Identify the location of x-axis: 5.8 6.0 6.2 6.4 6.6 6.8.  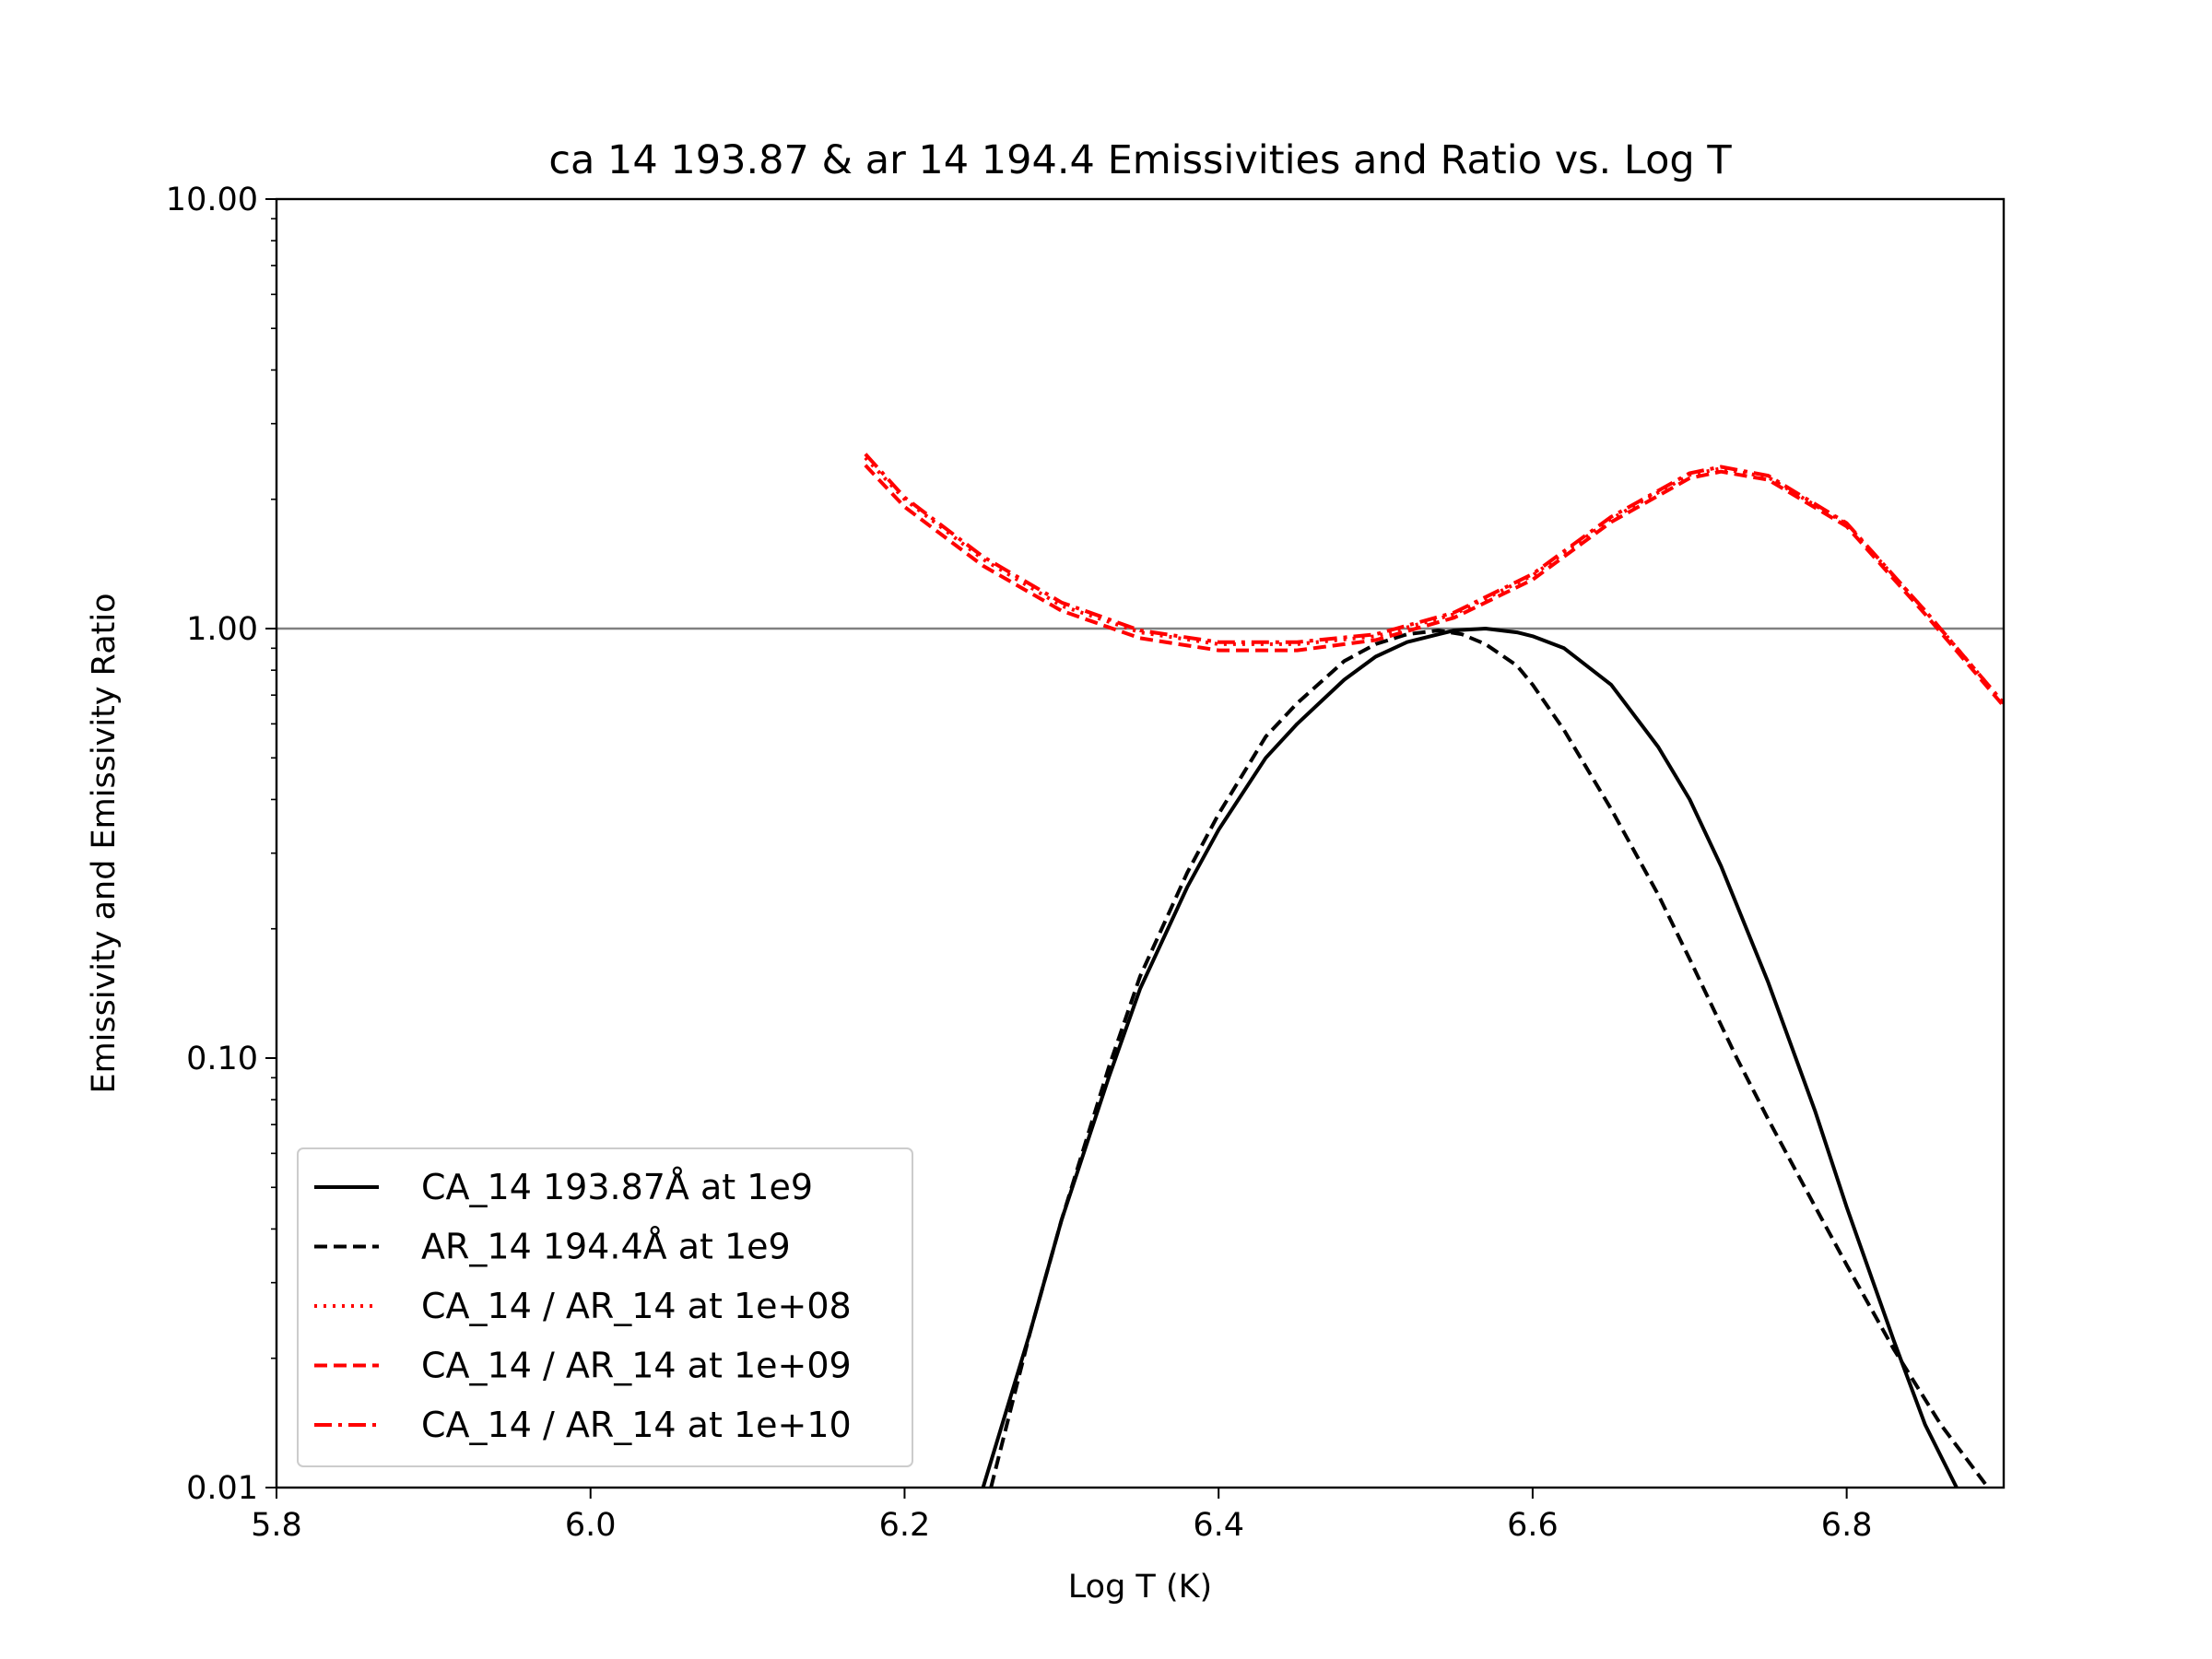
(1061, 1516).